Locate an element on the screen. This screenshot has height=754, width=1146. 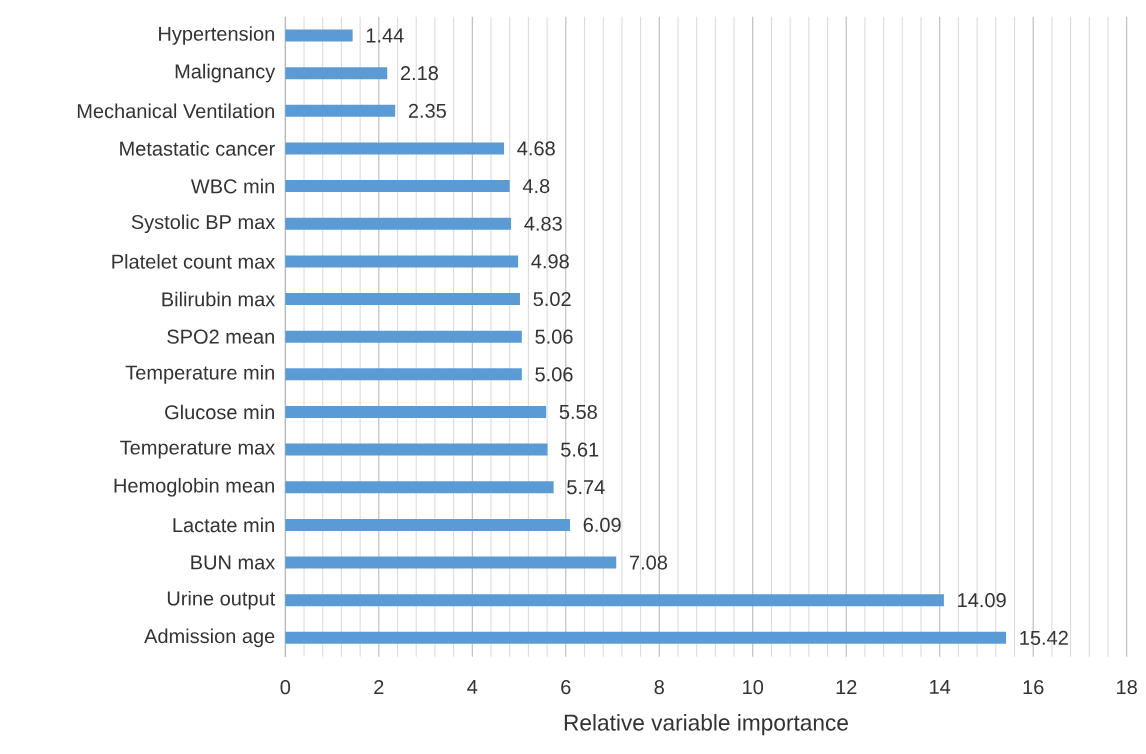
y-tick-label: Admission age is located at coordinates (209, 638).